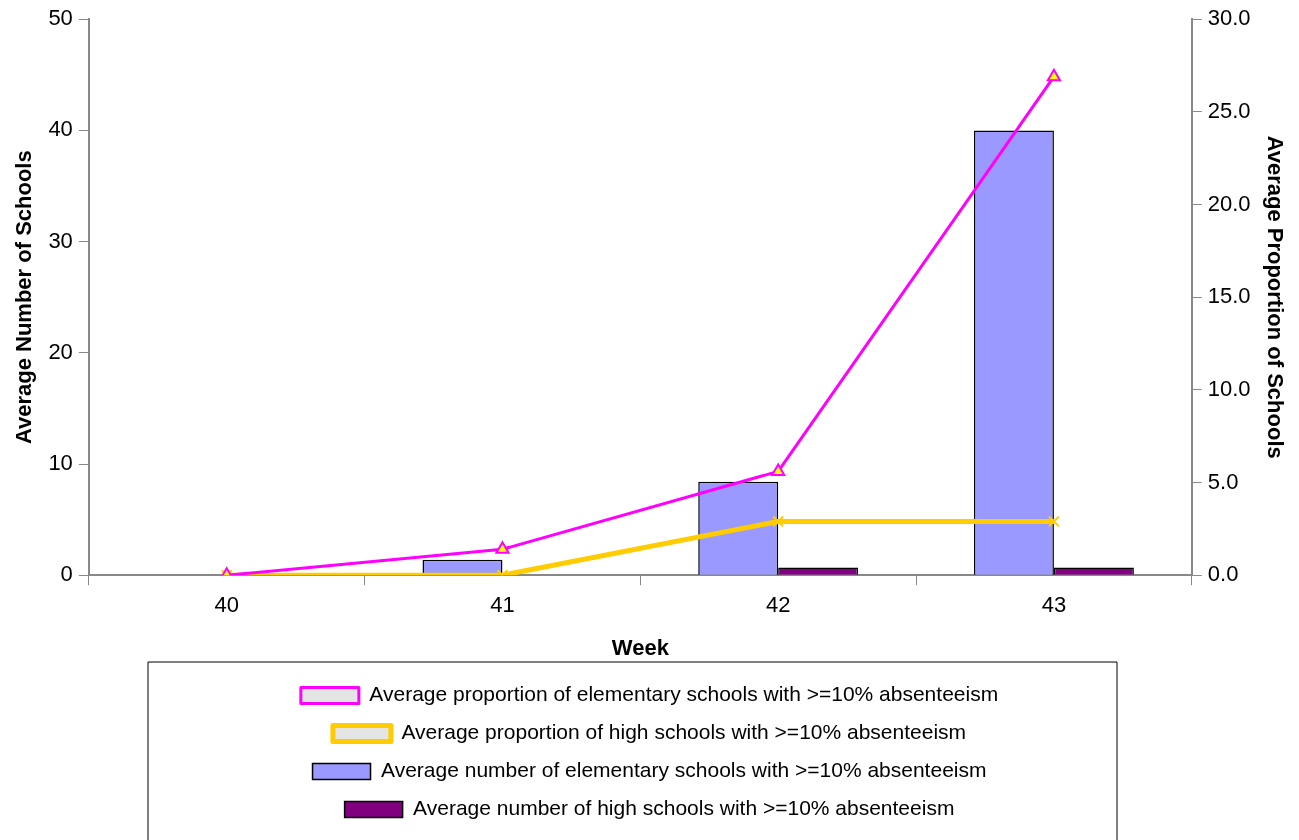  What do you see at coordinates (502, 605) in the screenshot?
I see `x-tick-label: 41` at bounding box center [502, 605].